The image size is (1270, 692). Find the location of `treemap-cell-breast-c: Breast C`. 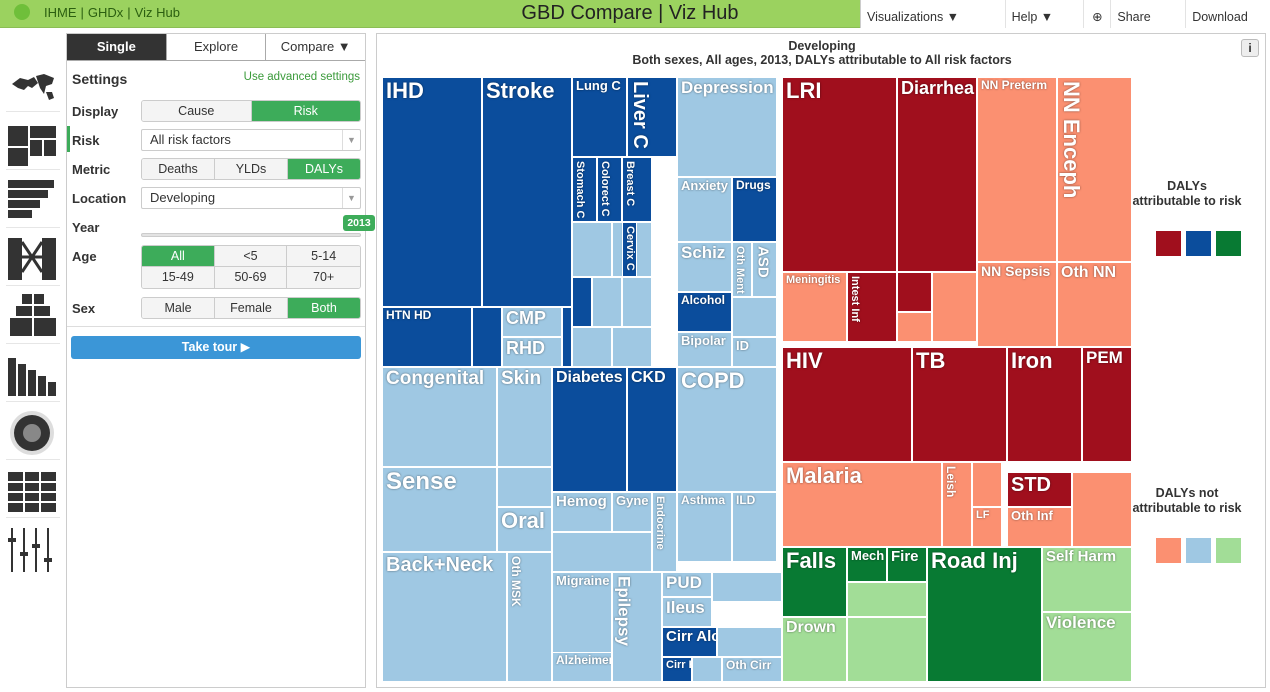

treemap-cell-breast-c: Breast C is located at coordinates (637, 189).